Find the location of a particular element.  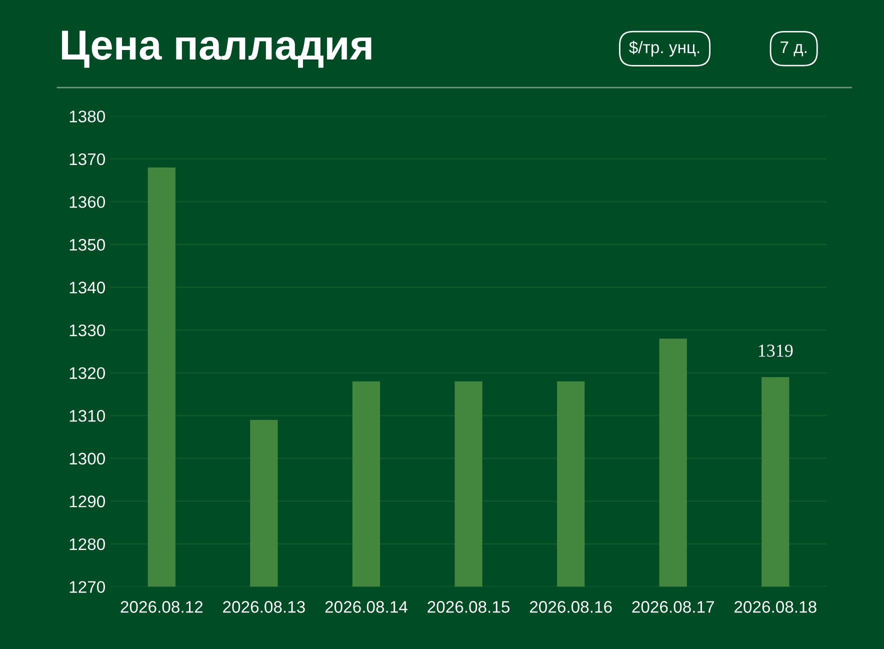

y-tick-label: 1380 is located at coordinates (87, 116).